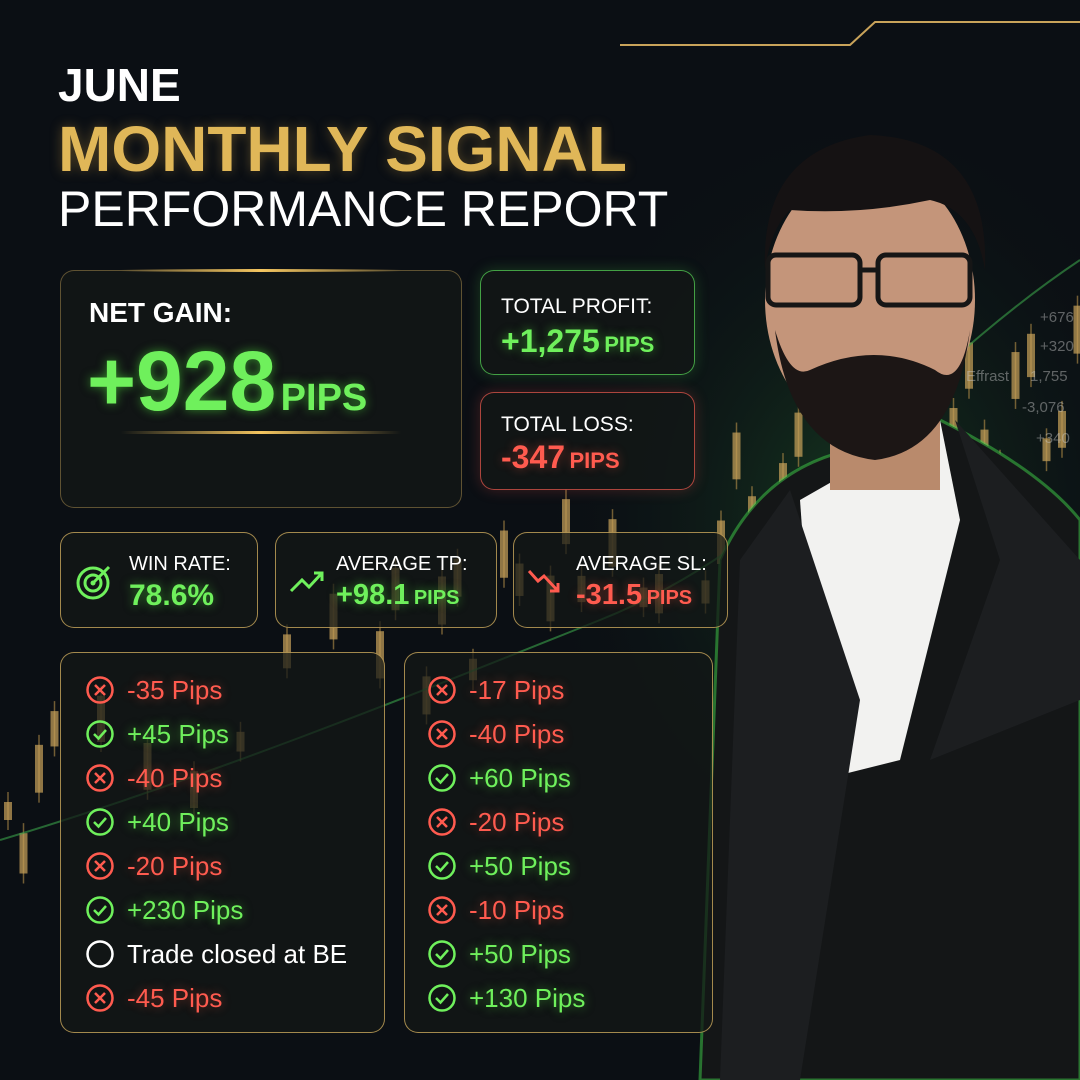 This screenshot has height=1080, width=1080. I want to click on value: +98.1 PIPS, so click(397, 595).